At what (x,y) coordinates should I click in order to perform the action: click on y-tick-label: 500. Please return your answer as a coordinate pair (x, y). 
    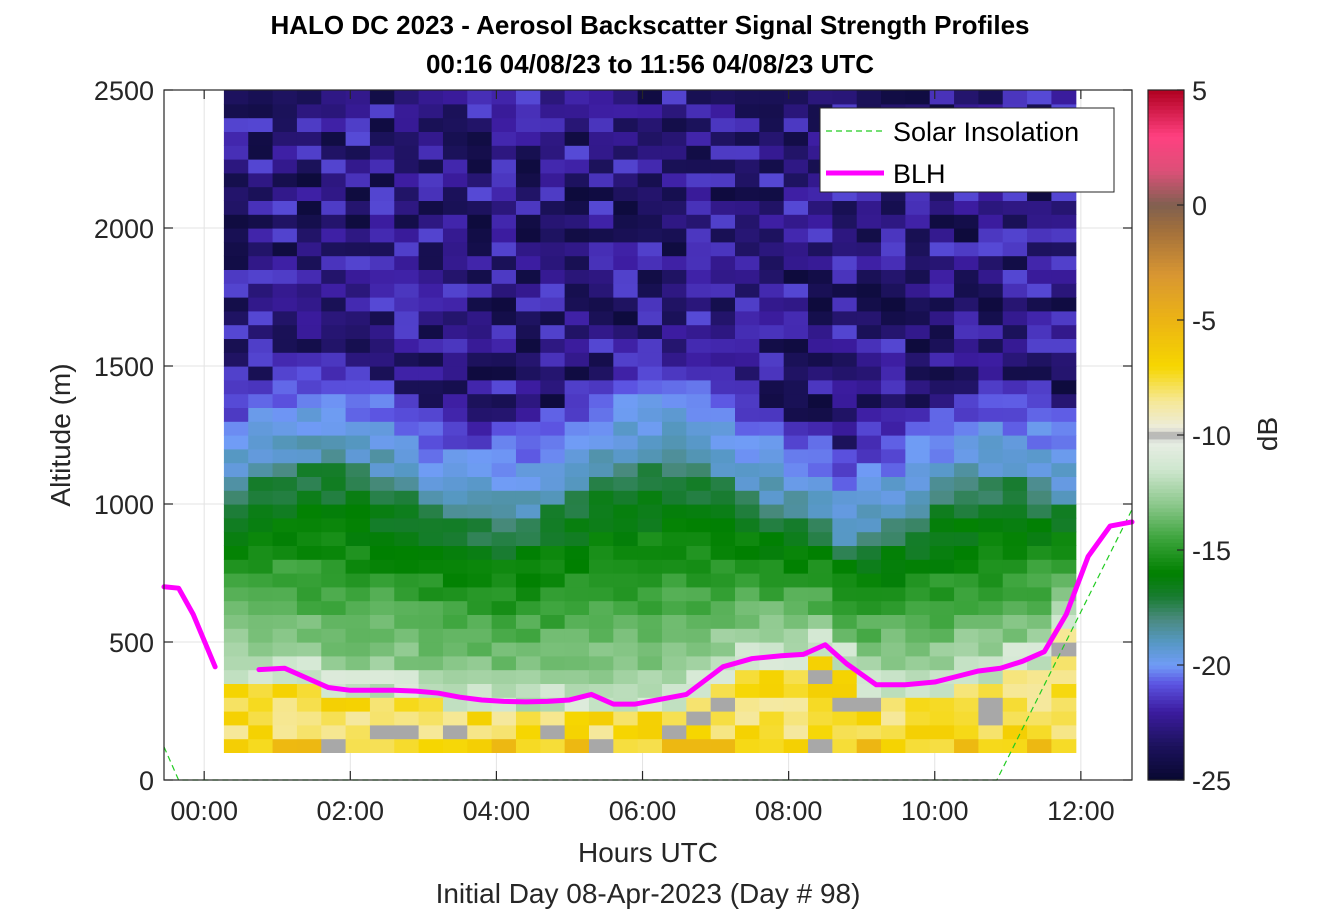
    Looking at the image, I should click on (131, 643).